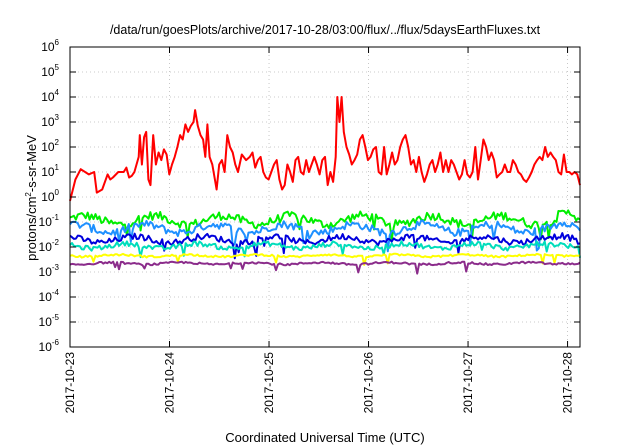 This screenshot has width=640, height=448. What do you see at coordinates (50, 96) in the screenshot?
I see `y-tick-label: 10⁴` at bounding box center [50, 96].